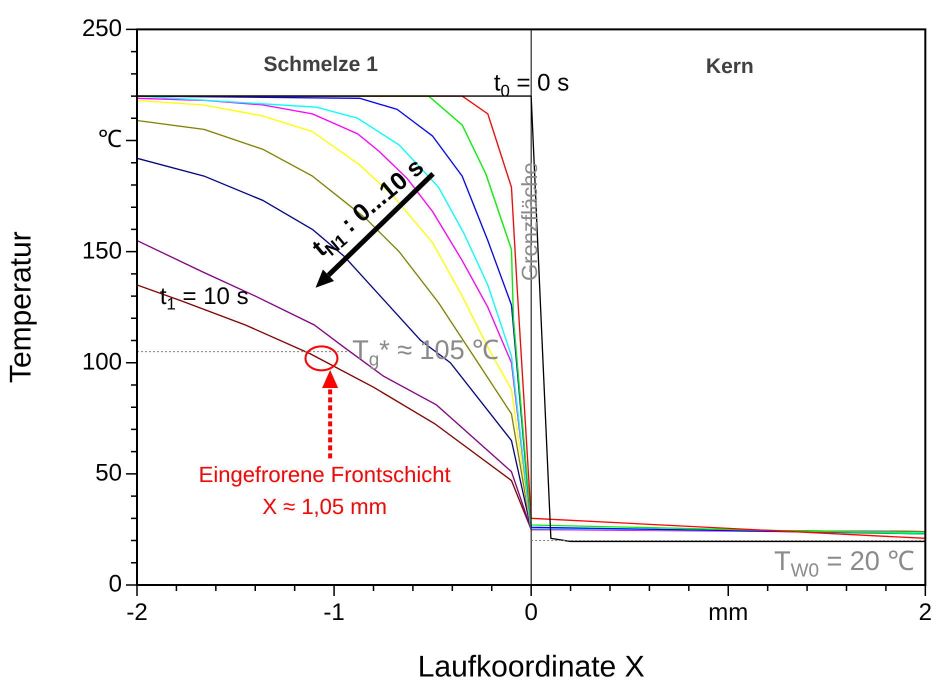 This screenshot has height=690, width=946. I want to click on x-tick-label: mm, so click(728, 612).